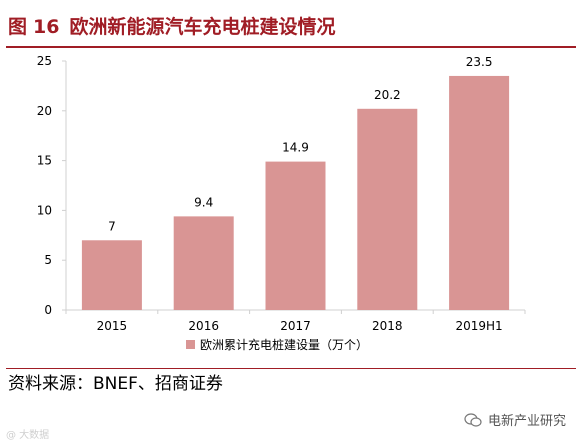 The width and height of the screenshot is (582, 445). What do you see at coordinates (203, 326) in the screenshot?
I see `x-tick-label: 2016` at bounding box center [203, 326].